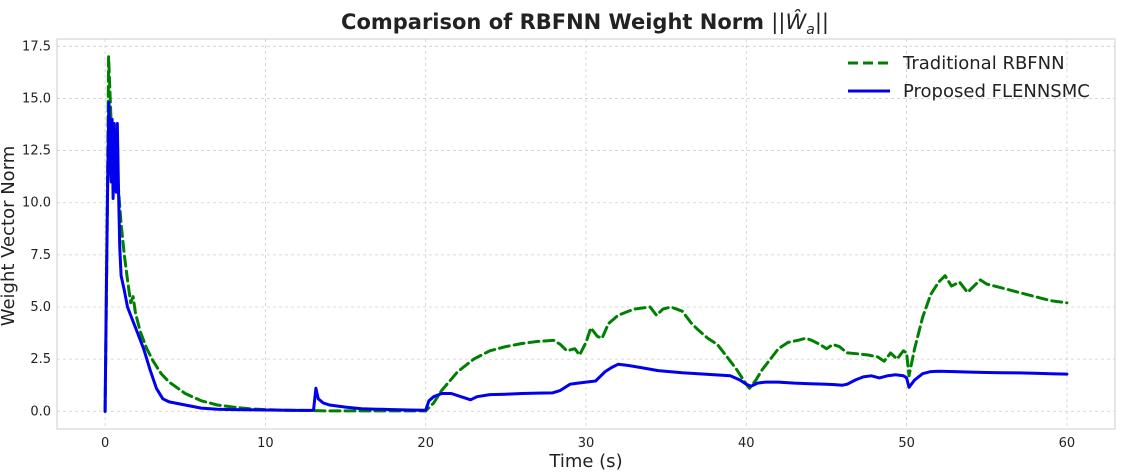  I want to click on chart-title-sub: a, so click(810, 30).